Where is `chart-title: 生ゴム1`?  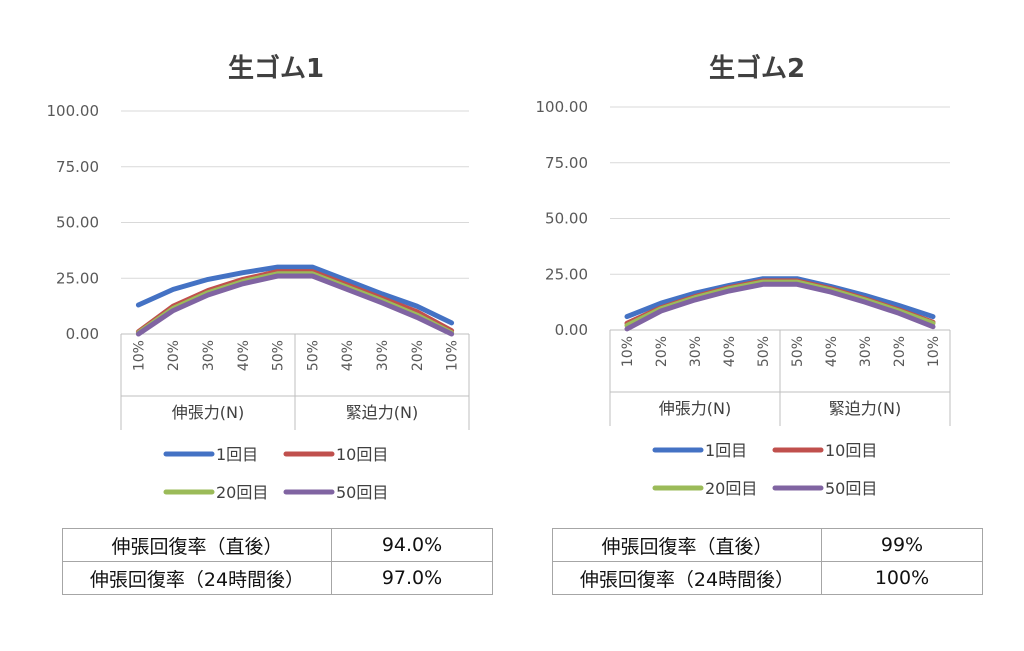 chart-title: 生ゴム1 is located at coordinates (276, 68).